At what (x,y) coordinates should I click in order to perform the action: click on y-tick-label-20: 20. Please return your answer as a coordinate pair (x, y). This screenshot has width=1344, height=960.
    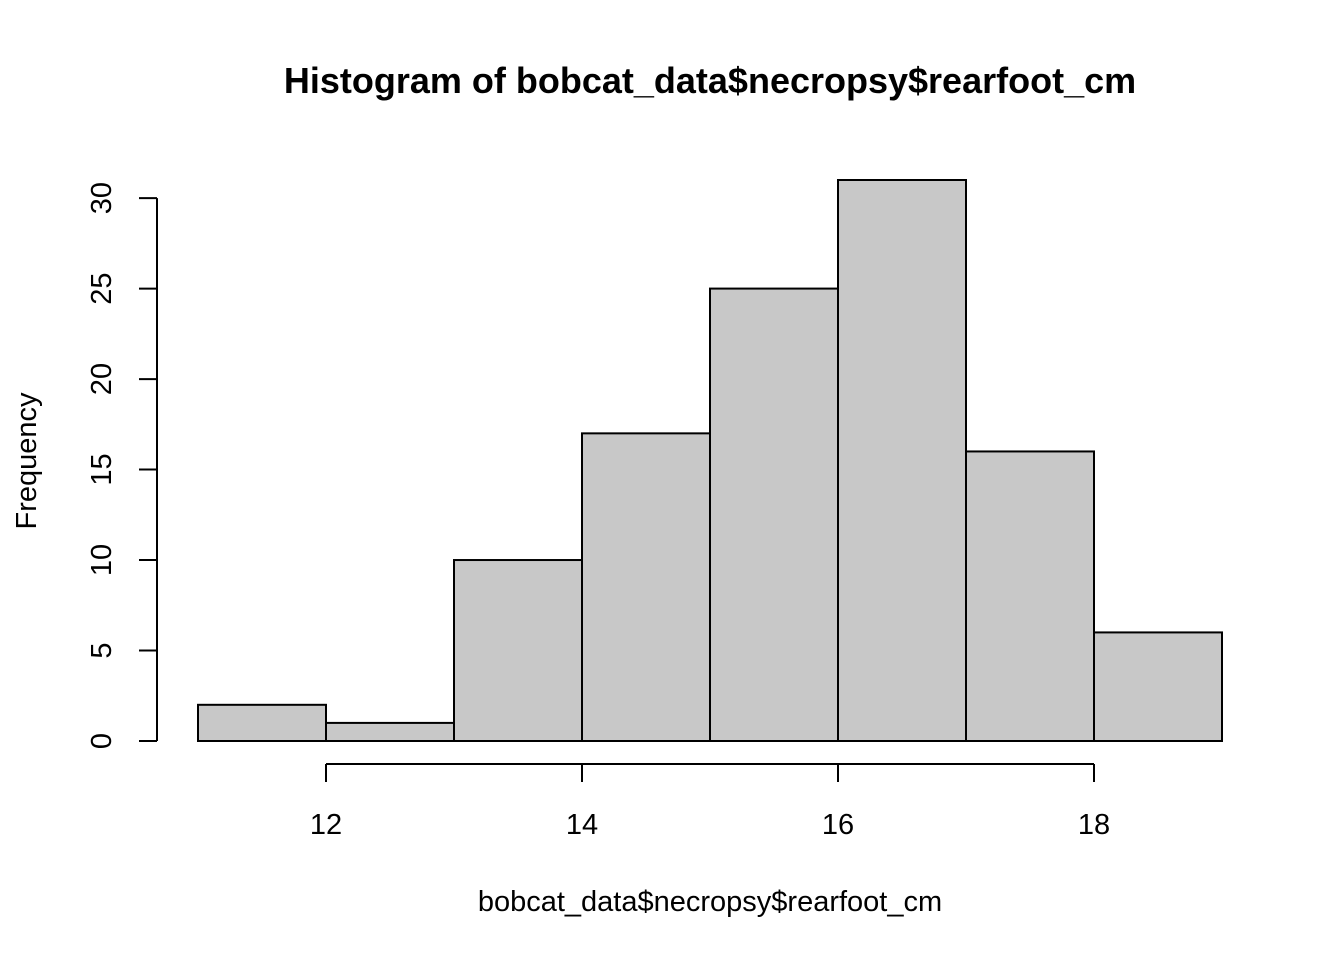
    Looking at the image, I should click on (102, 379).